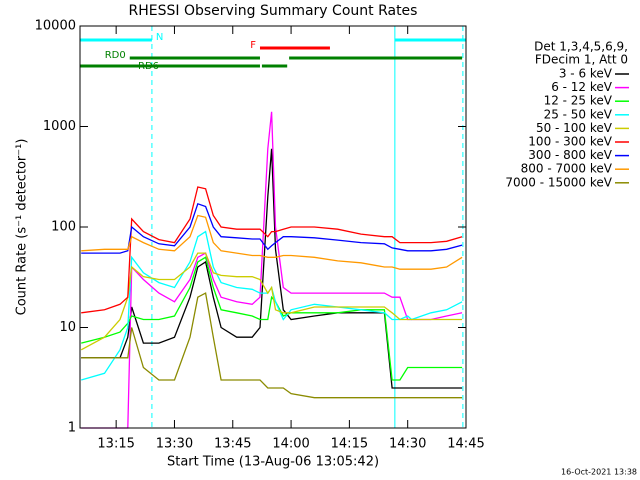 The height and width of the screenshot is (480, 640). I want to click on flag-label: N, so click(159, 37).